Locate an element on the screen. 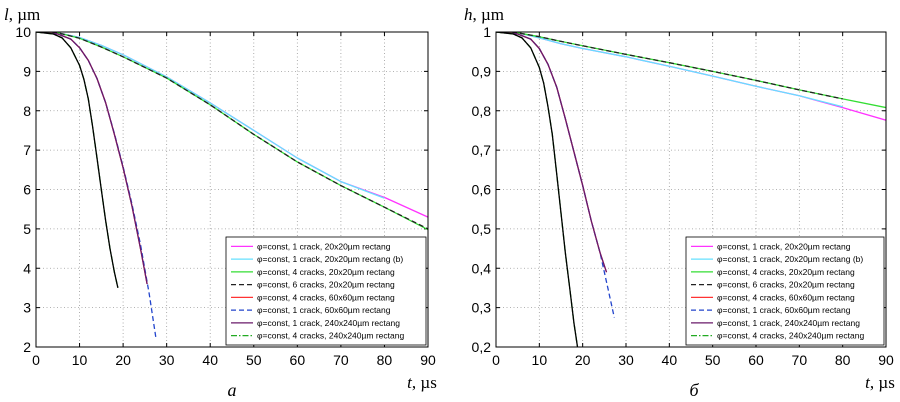 The width and height of the screenshot is (900, 402). y-axis-label: l, µm is located at coordinates (22, 14).